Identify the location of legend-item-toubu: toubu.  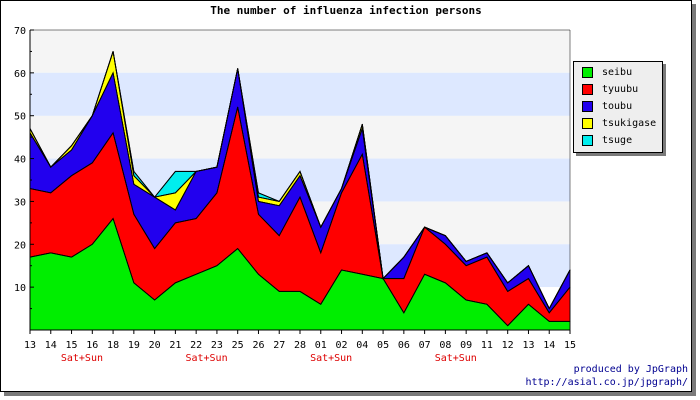
(618, 106).